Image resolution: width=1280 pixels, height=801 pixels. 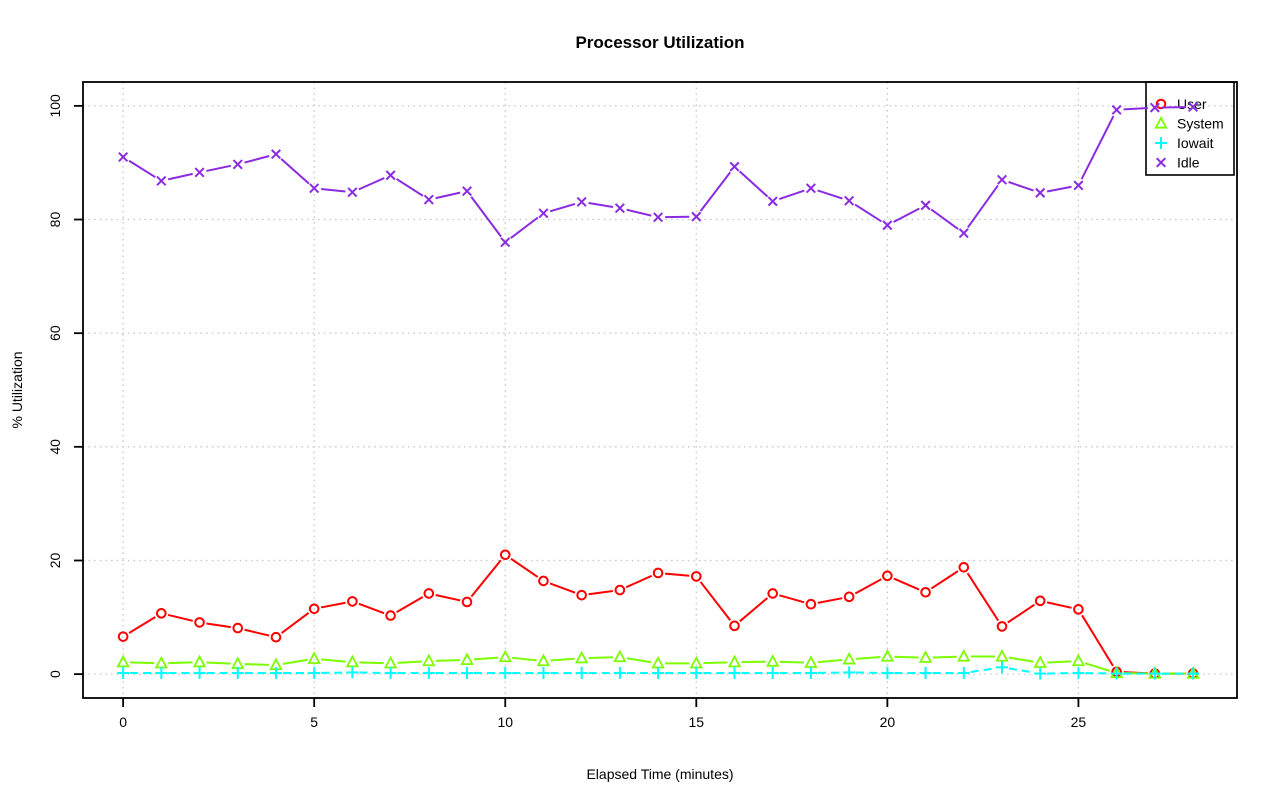 What do you see at coordinates (1192, 104) in the screenshot?
I see `legend-label-user: User` at bounding box center [1192, 104].